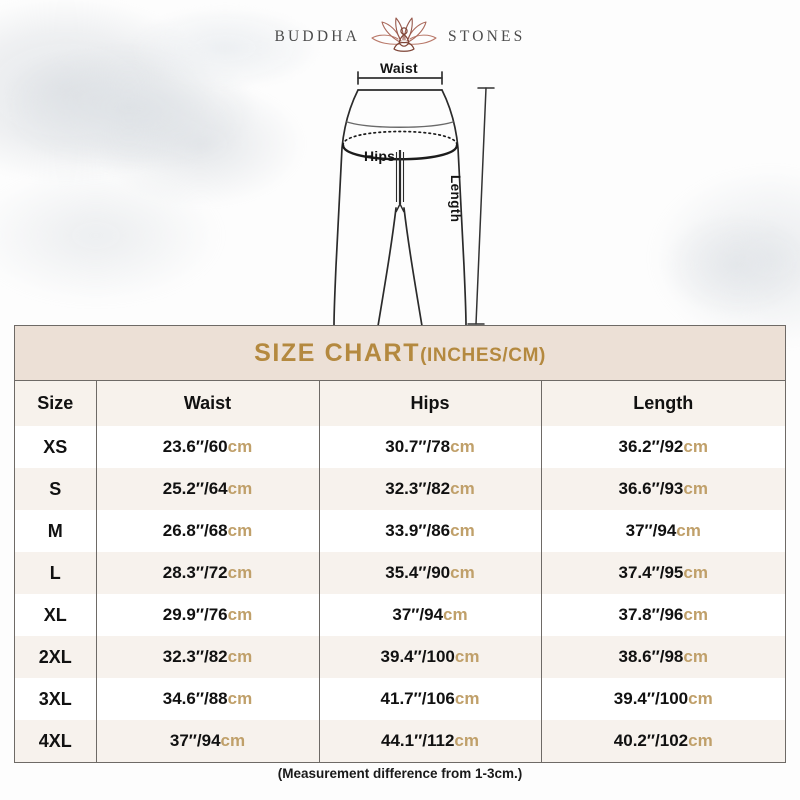  What do you see at coordinates (195, 572) in the screenshot?
I see `cell-waist-inches: 28.3″/72` at bounding box center [195, 572].